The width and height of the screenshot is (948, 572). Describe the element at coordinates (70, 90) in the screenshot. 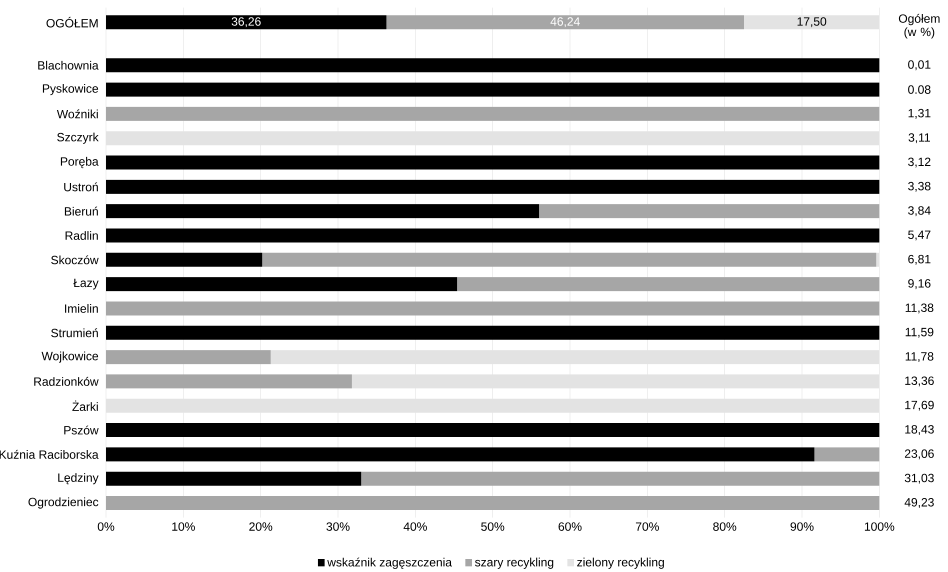

I see `y-tick-label: Pyskowice` at that location.